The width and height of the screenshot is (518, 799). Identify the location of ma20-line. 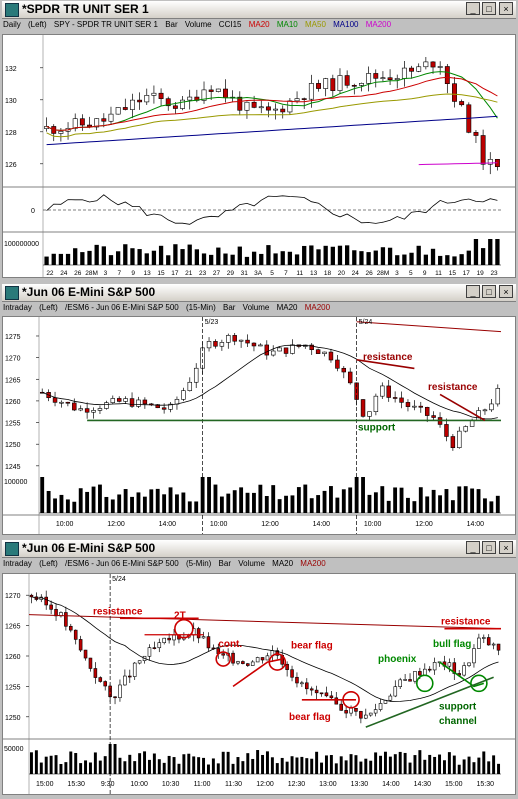
(270, 382).